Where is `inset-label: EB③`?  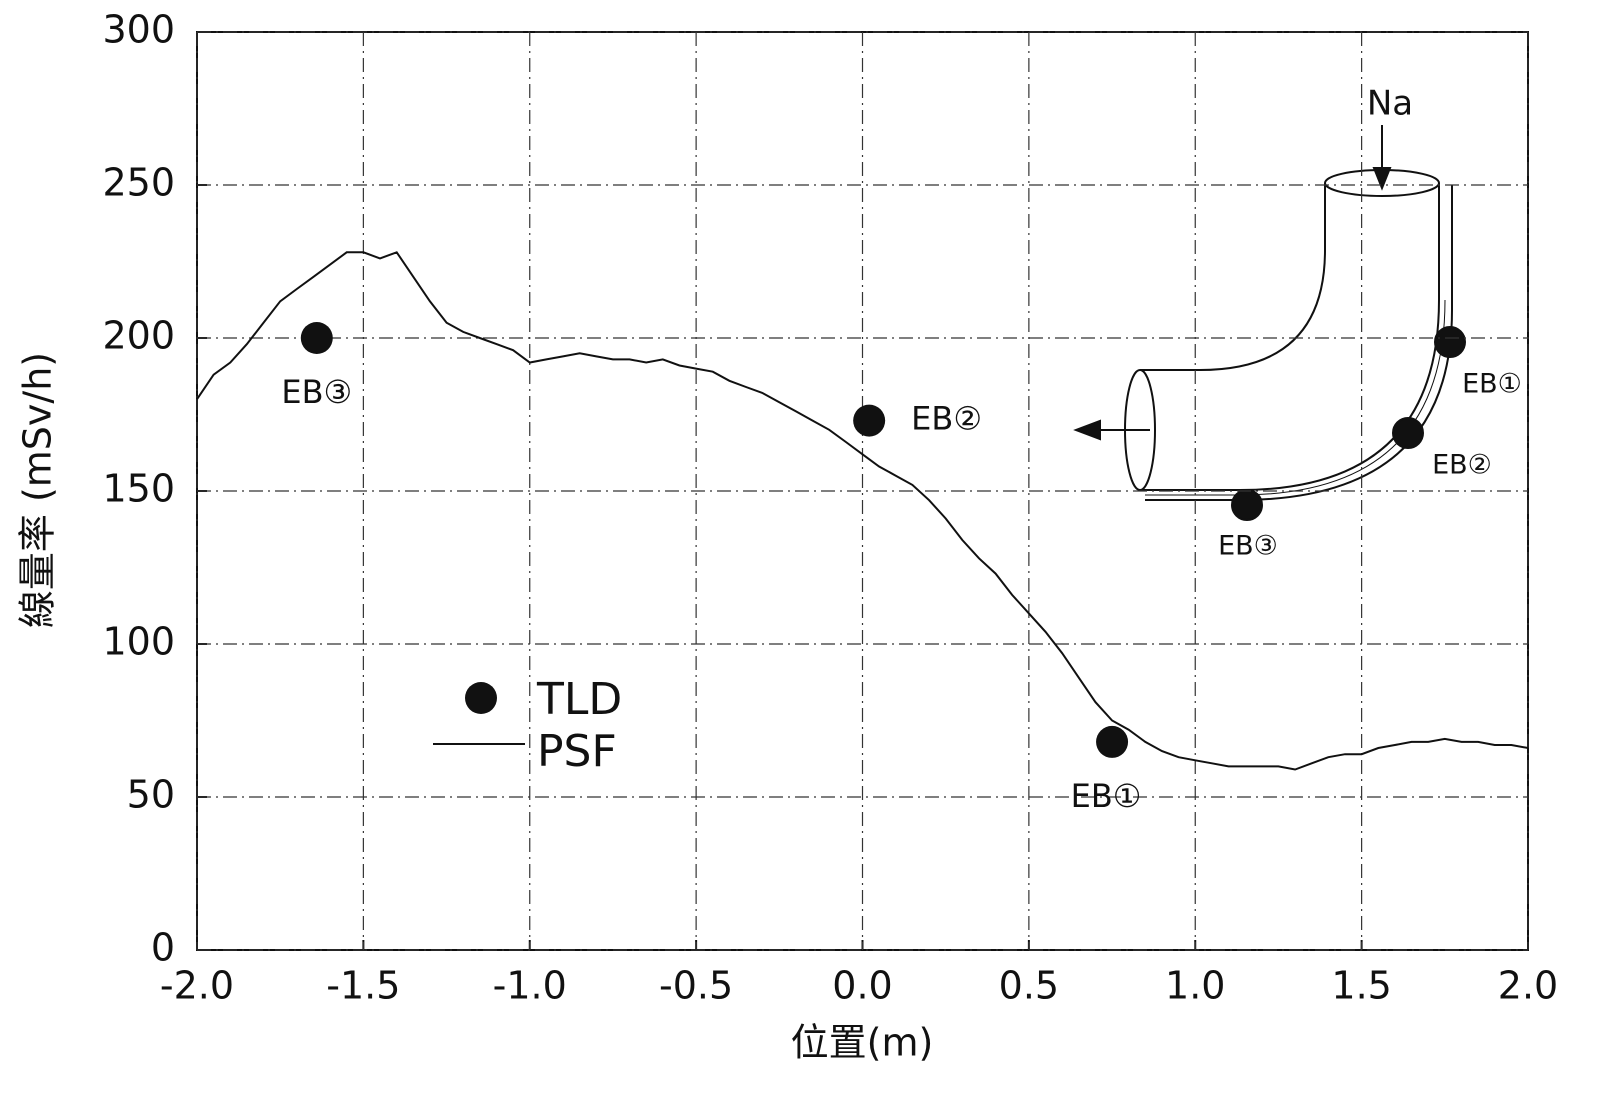
inset-label: EB③ is located at coordinates (1248, 546).